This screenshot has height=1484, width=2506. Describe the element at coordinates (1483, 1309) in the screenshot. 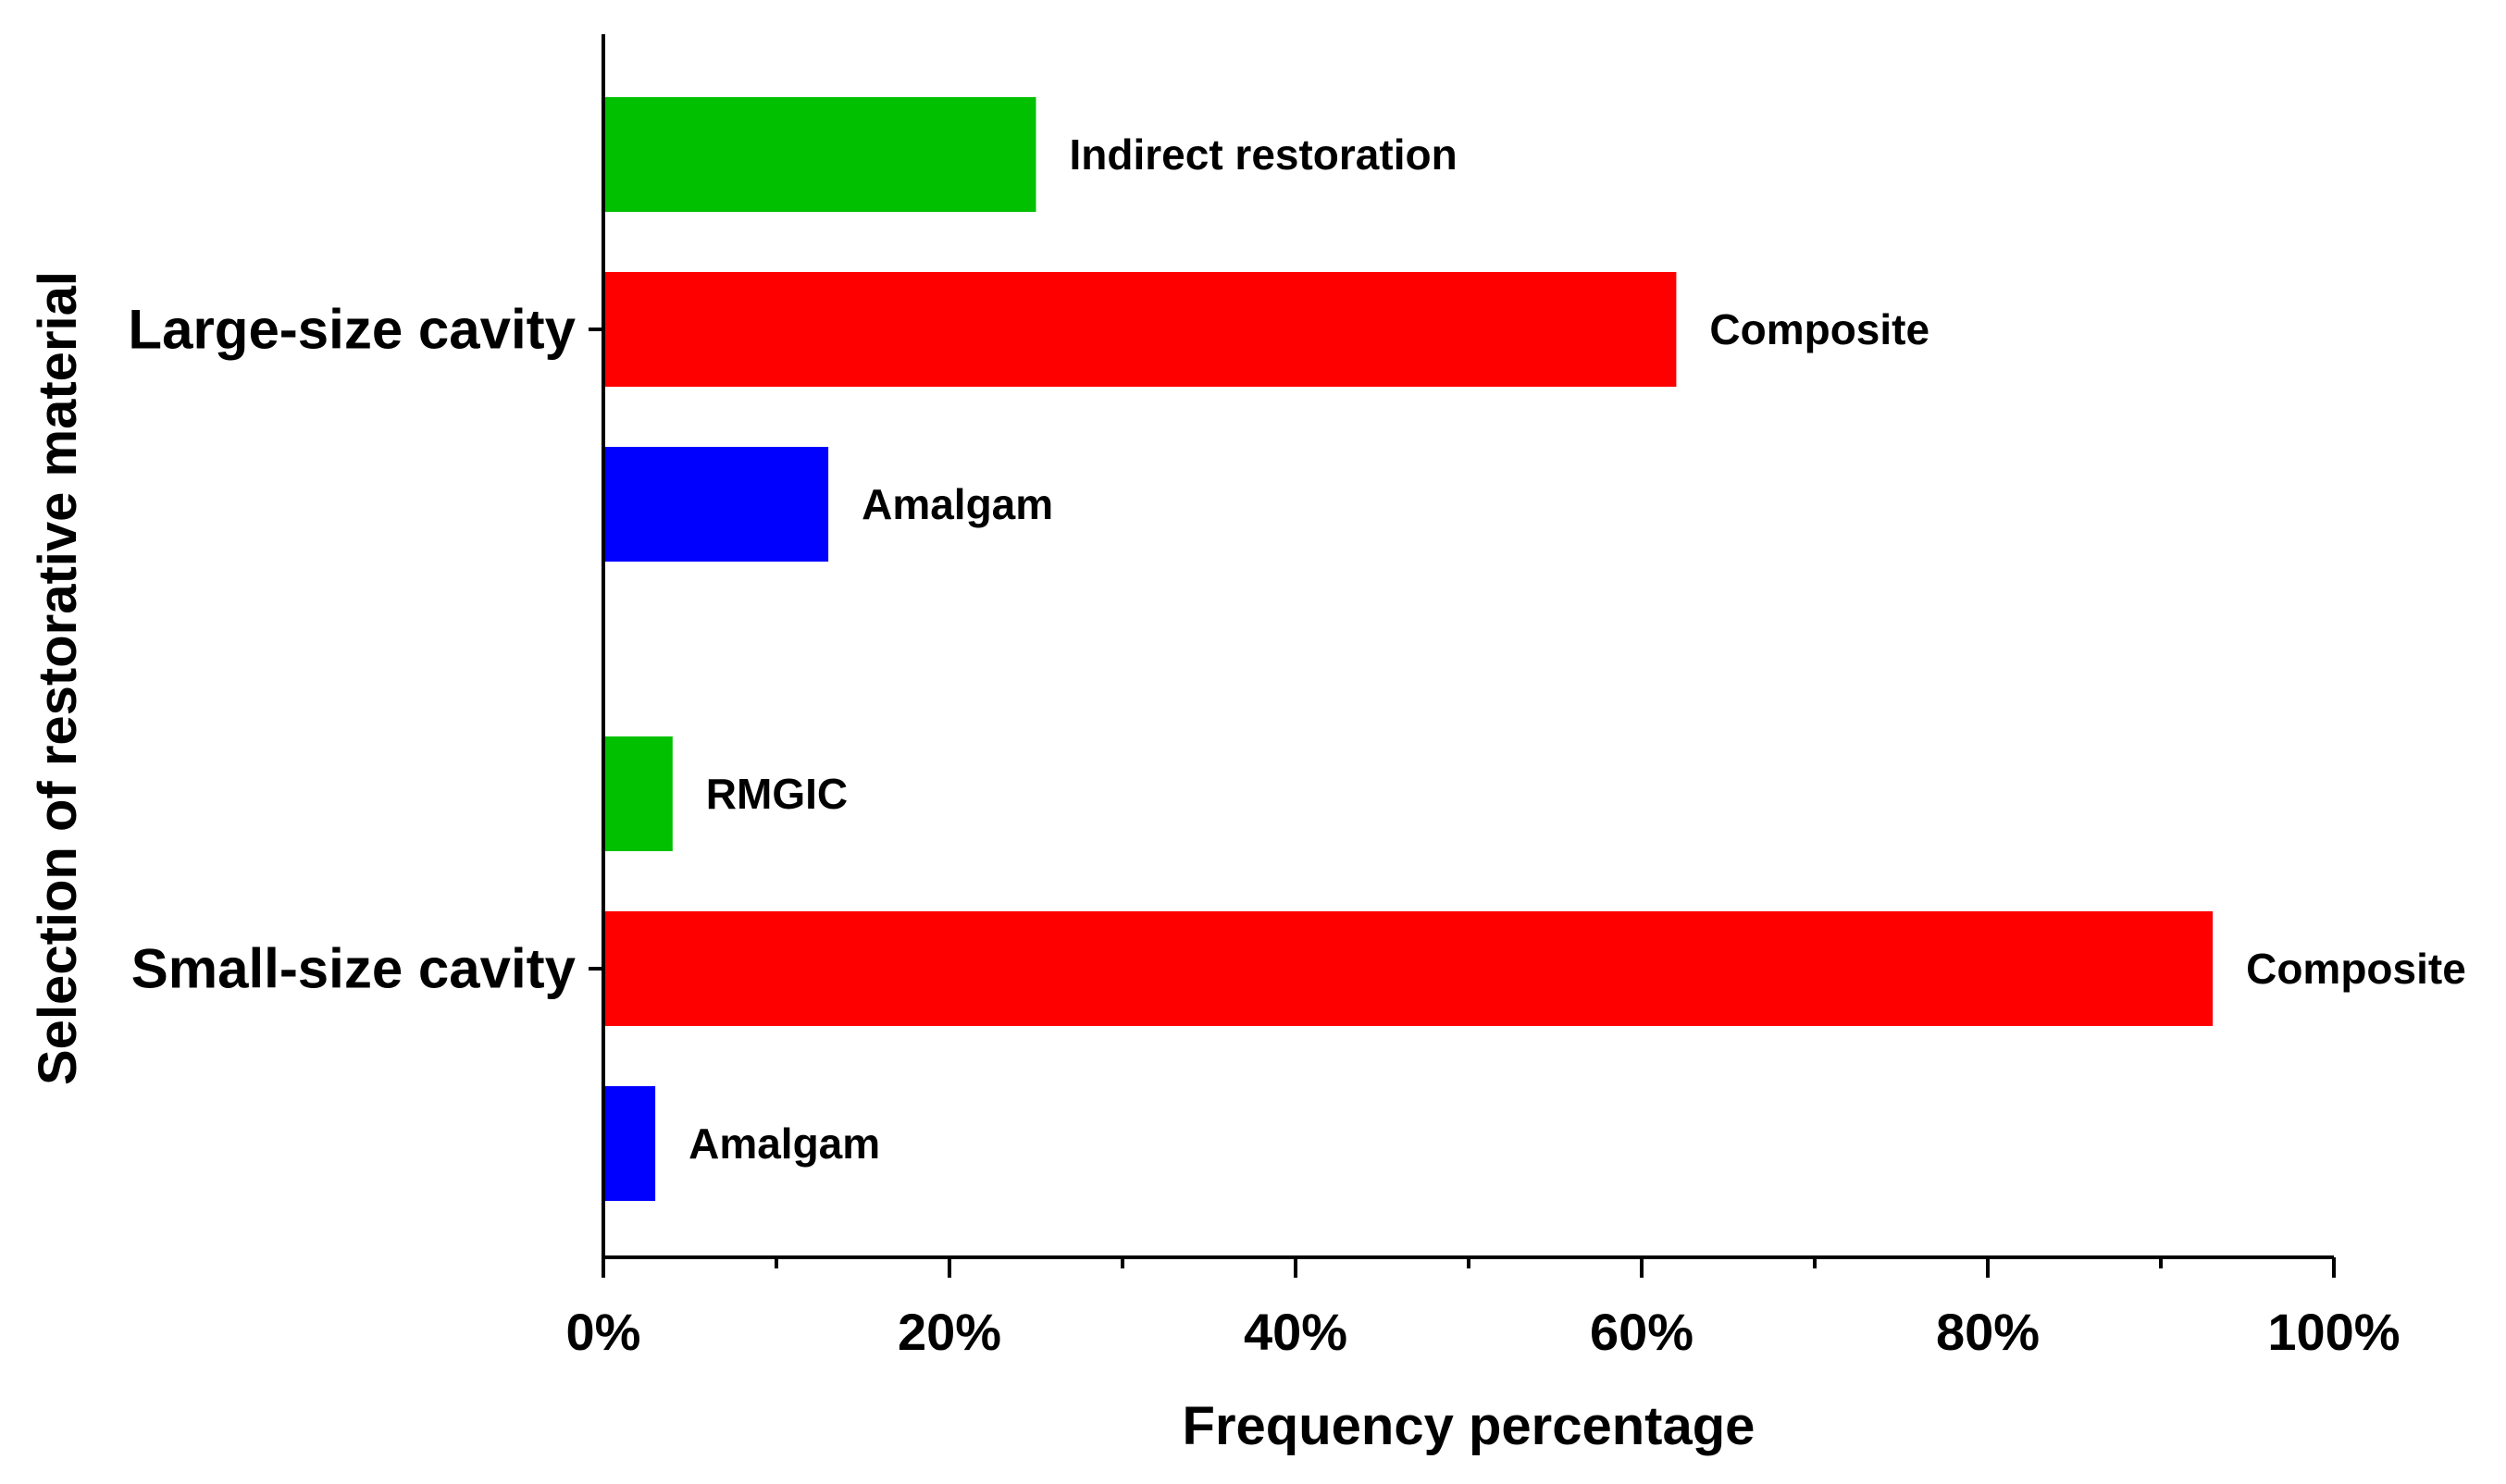

I see `x-axis-ticks: 0% 20% 40% 60% 80% 100%` at that location.